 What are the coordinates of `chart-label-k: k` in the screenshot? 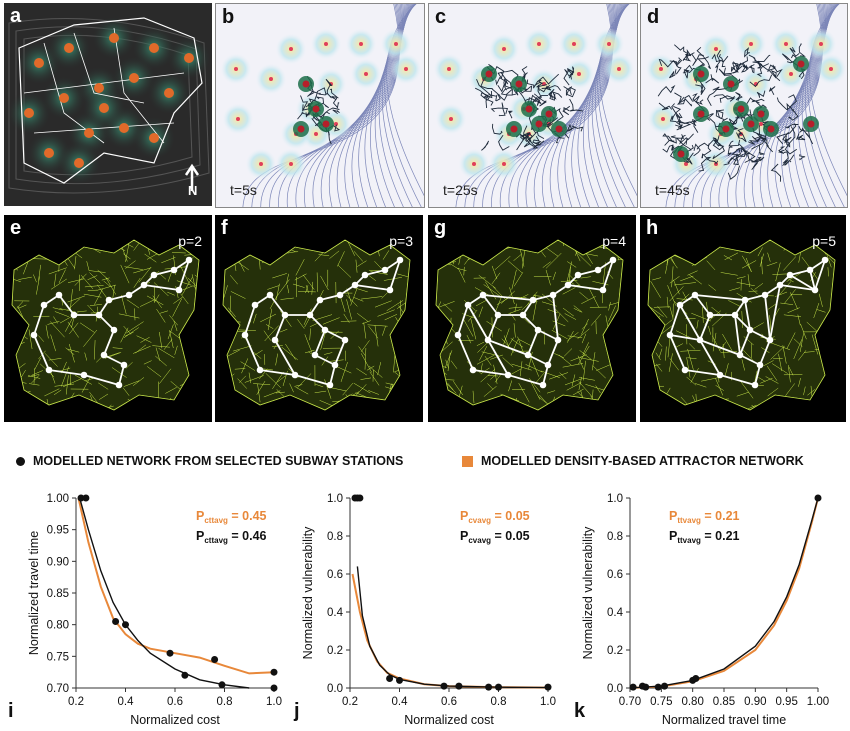 It's located at (580, 711).